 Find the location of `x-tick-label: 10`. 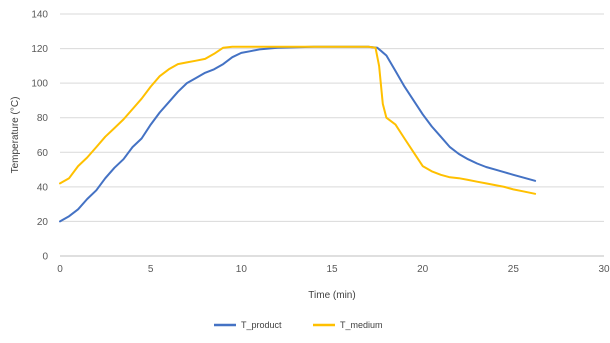

x-tick-label: 10 is located at coordinates (242, 269).